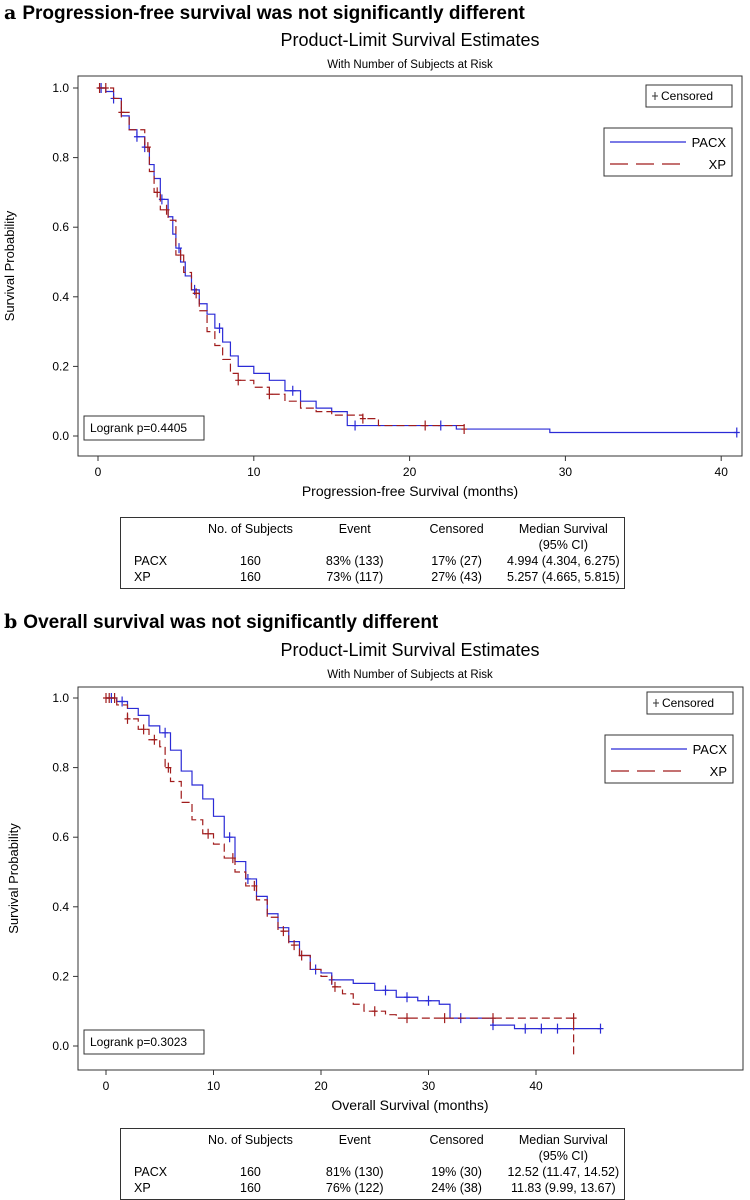  I want to click on chart-b-logrank-text: Logrank p=0.3023, so click(138, 1042).